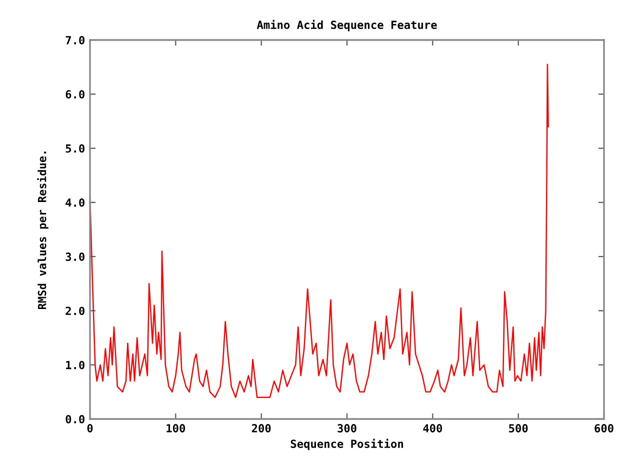  What do you see at coordinates (75, 202) in the screenshot?
I see `y-tick-label: 4.0` at bounding box center [75, 202].